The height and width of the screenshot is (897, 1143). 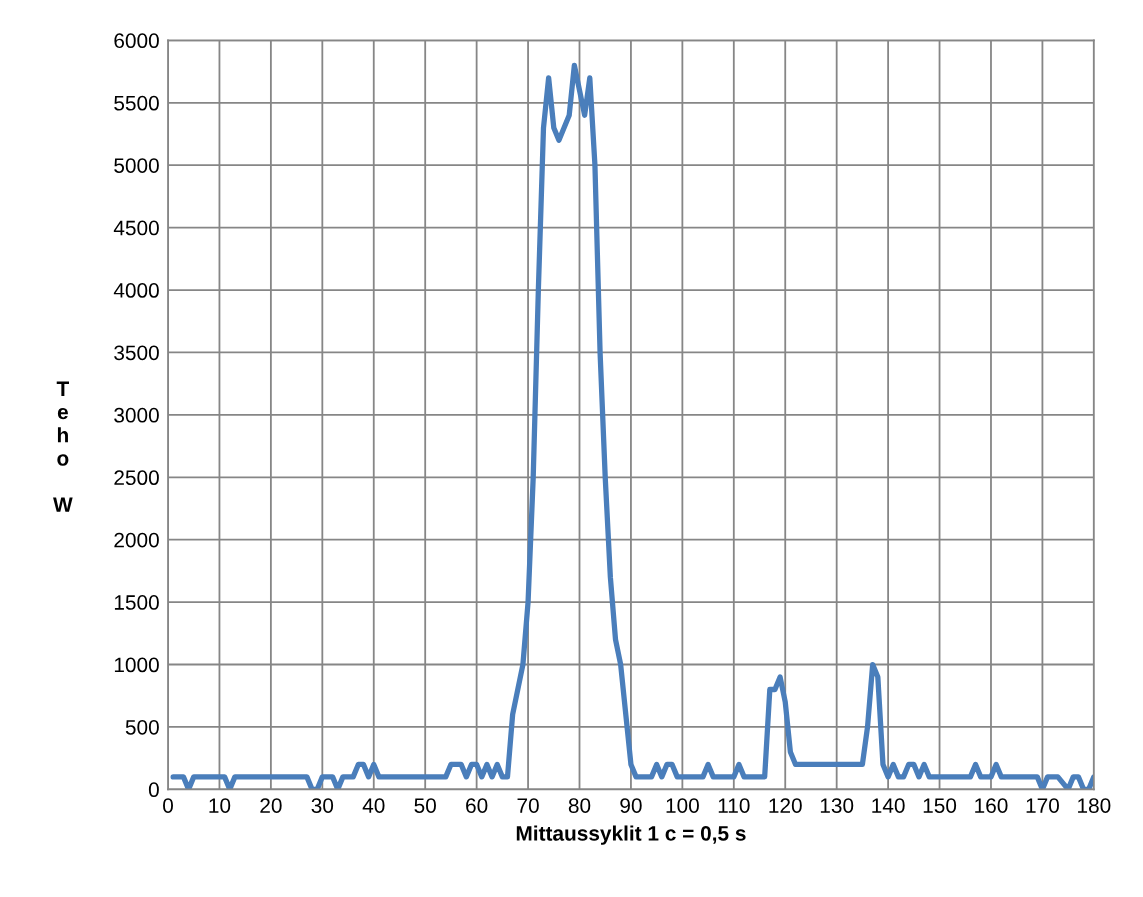 What do you see at coordinates (940, 805) in the screenshot?
I see `x-tick-label: 150` at bounding box center [940, 805].